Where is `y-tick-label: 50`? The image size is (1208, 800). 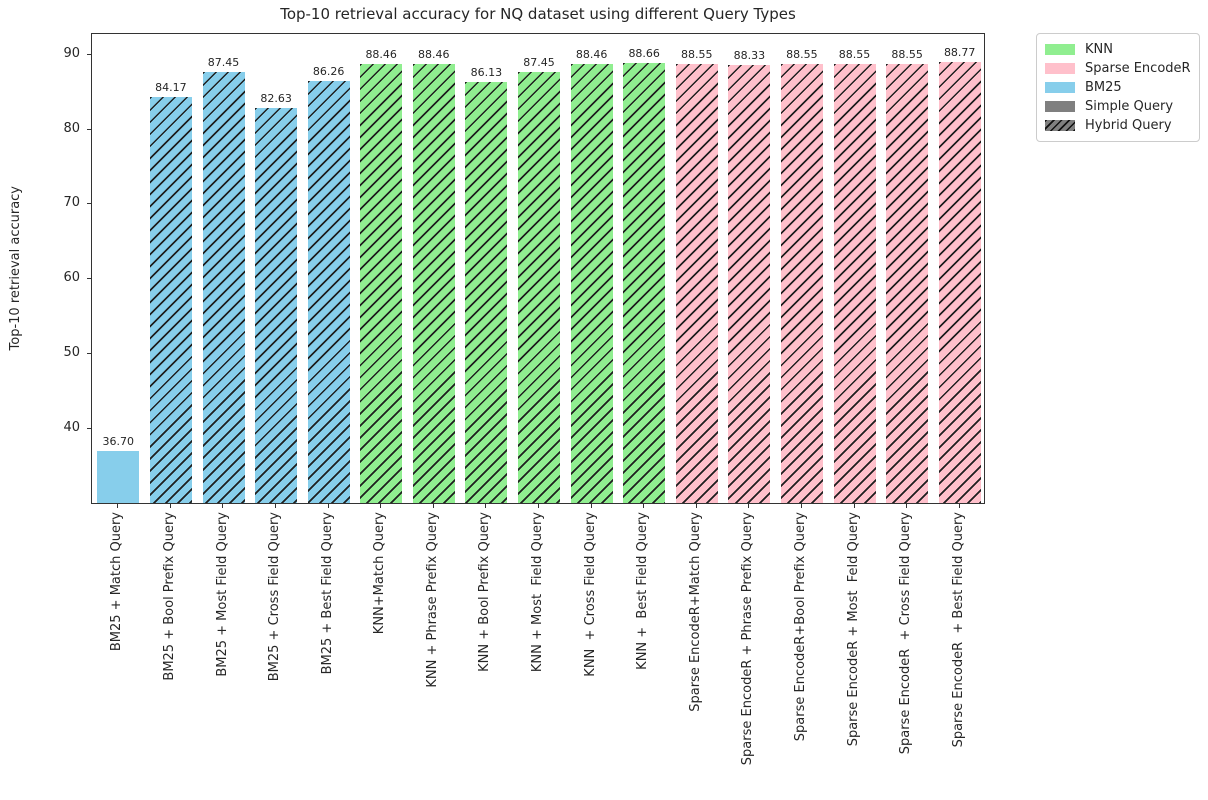
y-tick-label: 50 is located at coordinates (71, 352).